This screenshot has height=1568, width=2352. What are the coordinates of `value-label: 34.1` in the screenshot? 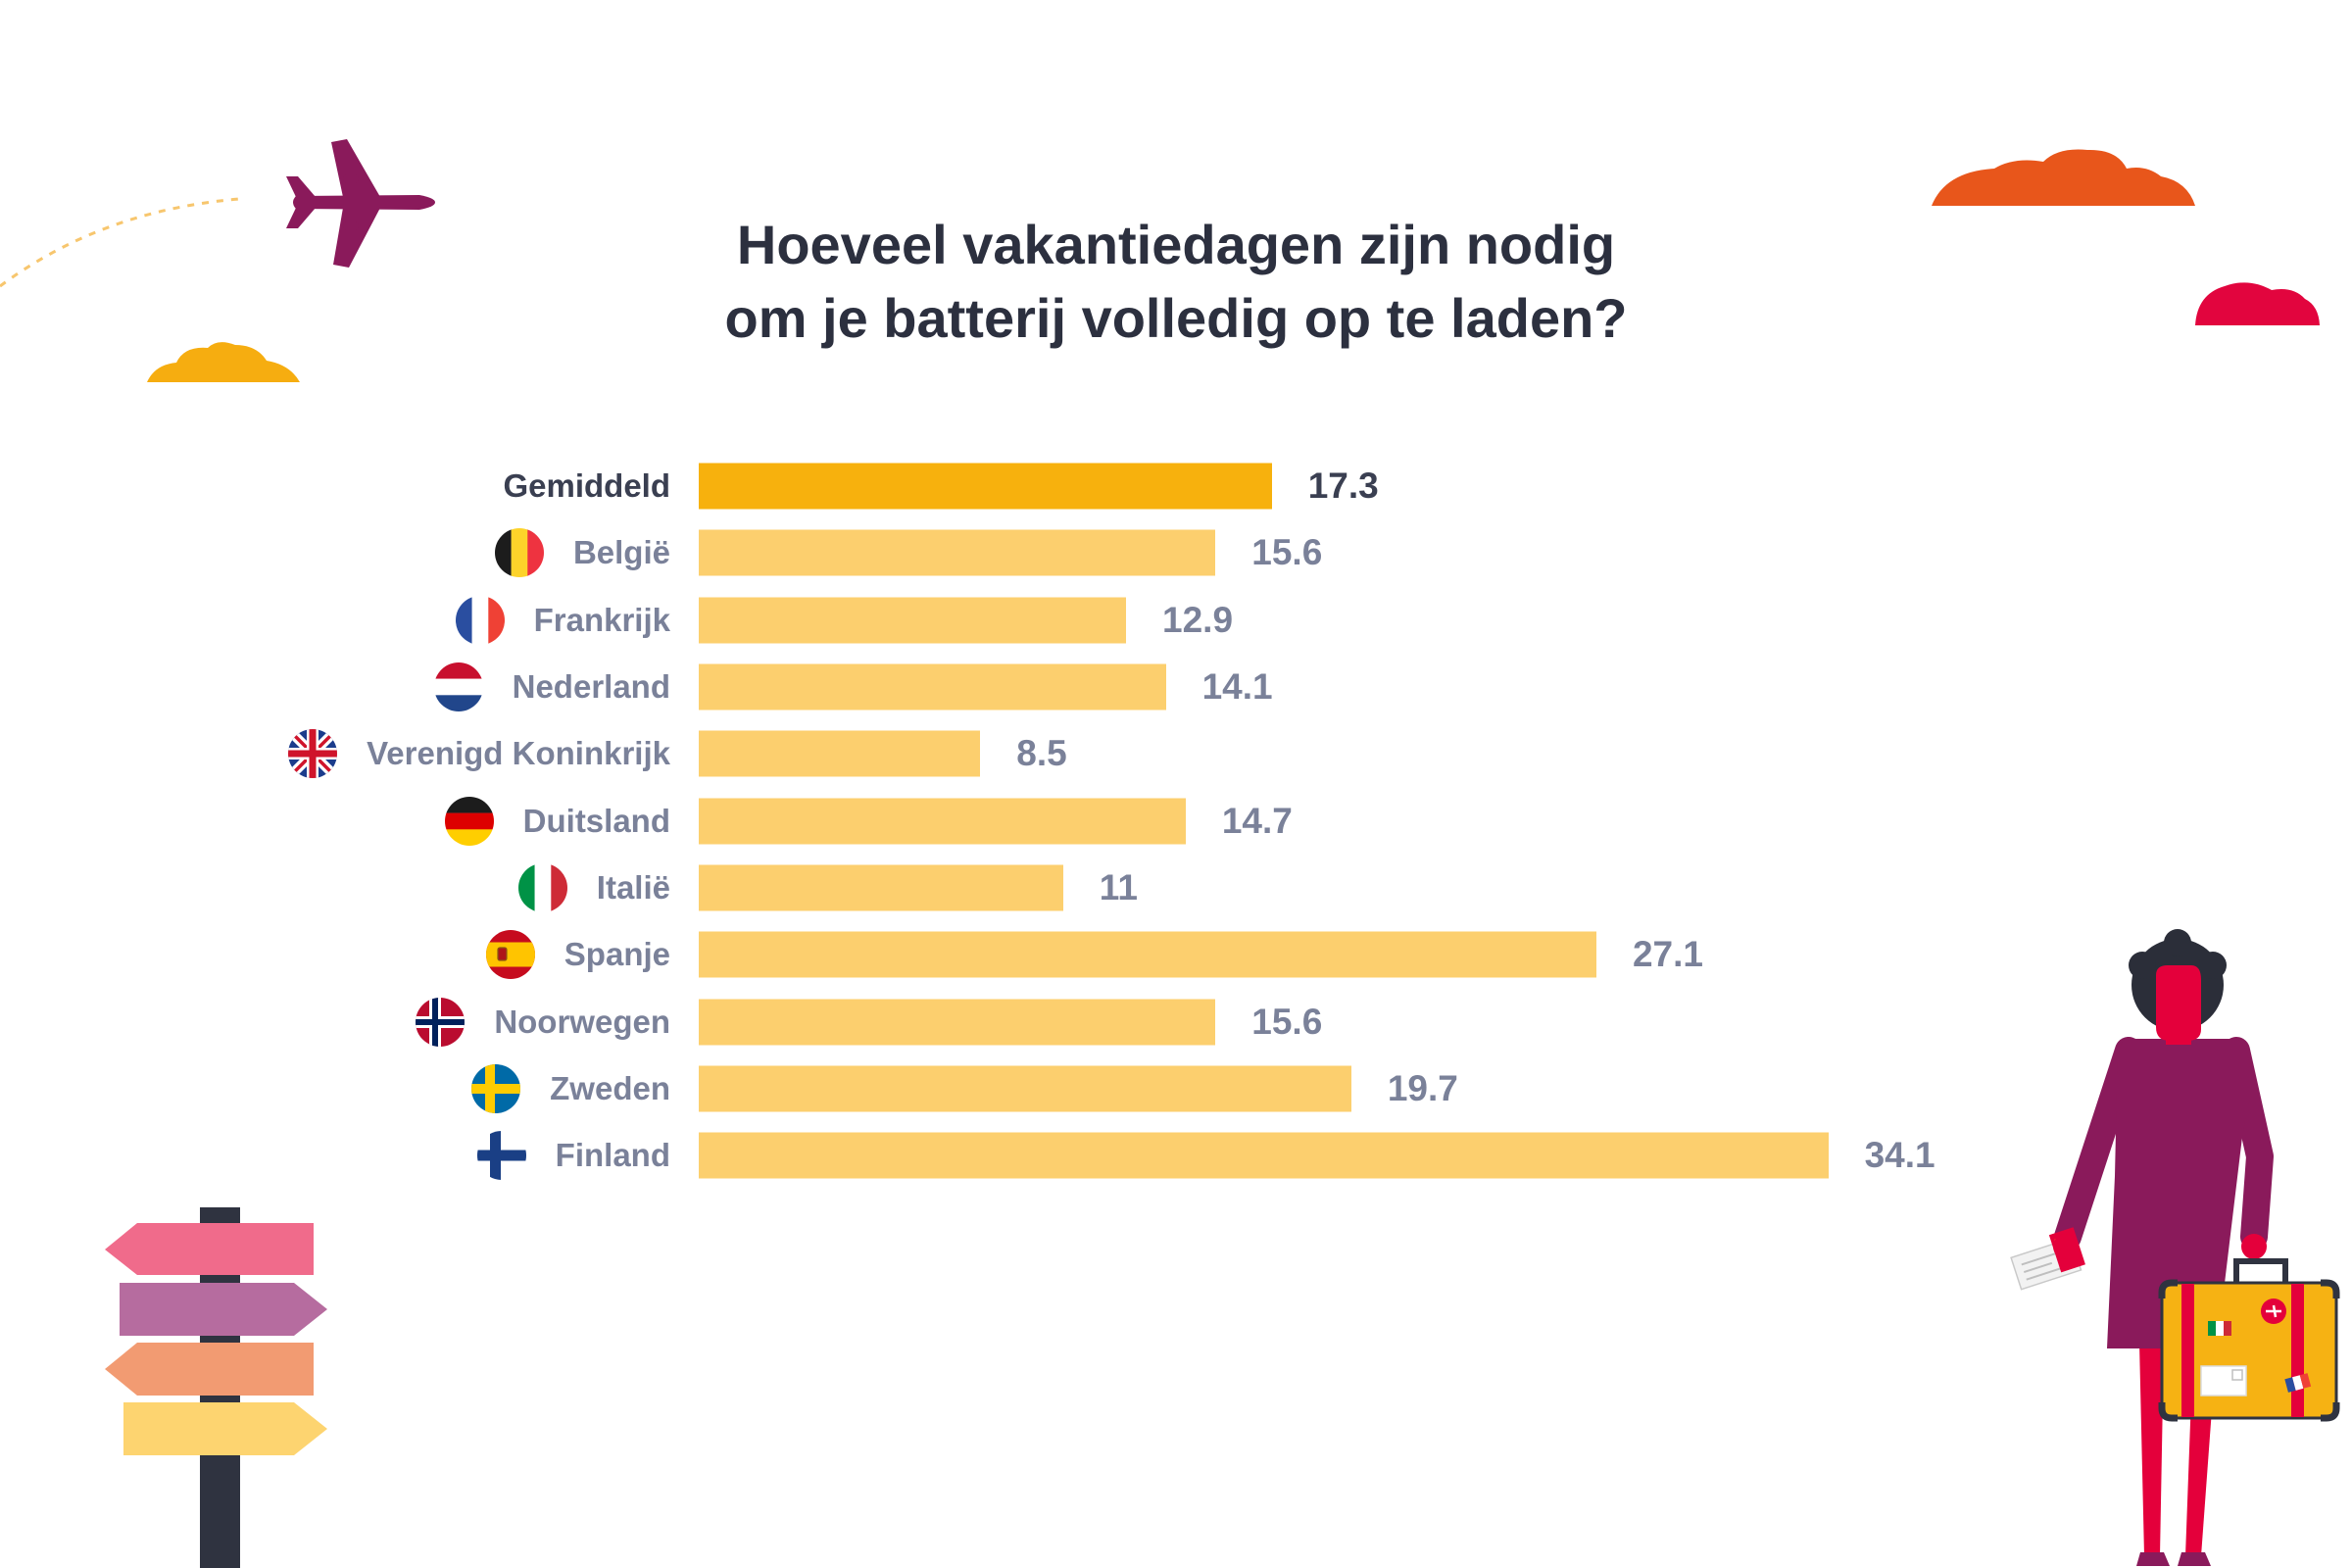 It's located at (1900, 1155).